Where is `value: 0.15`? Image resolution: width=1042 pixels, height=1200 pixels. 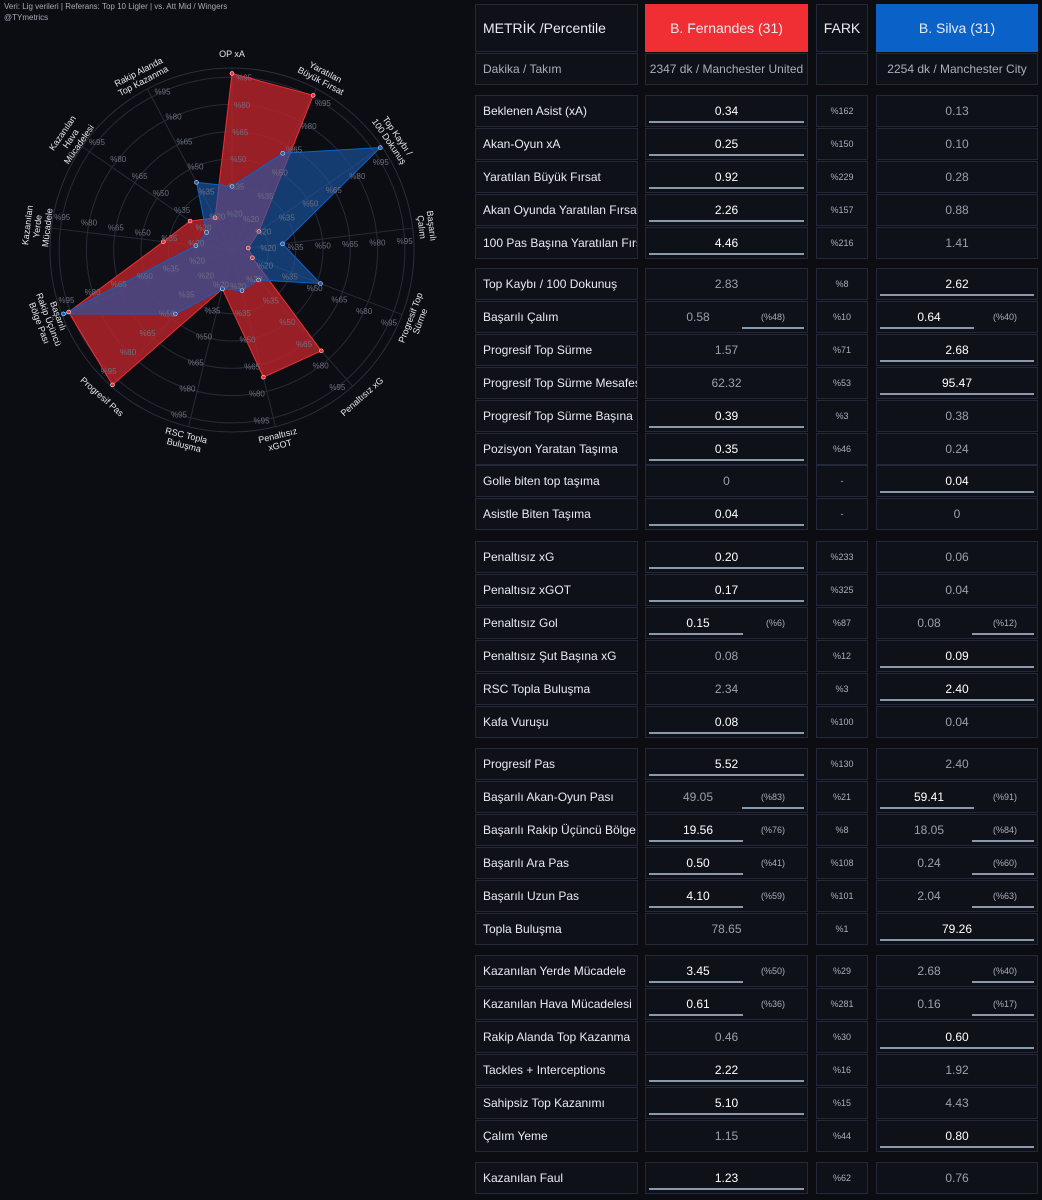 value: 0.15 is located at coordinates (698, 623).